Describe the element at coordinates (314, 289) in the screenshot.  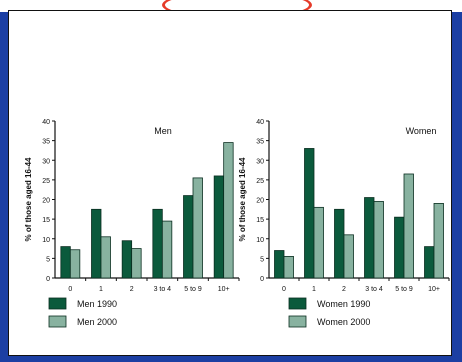
I see `chart2-x-tick-label: 1` at that location.